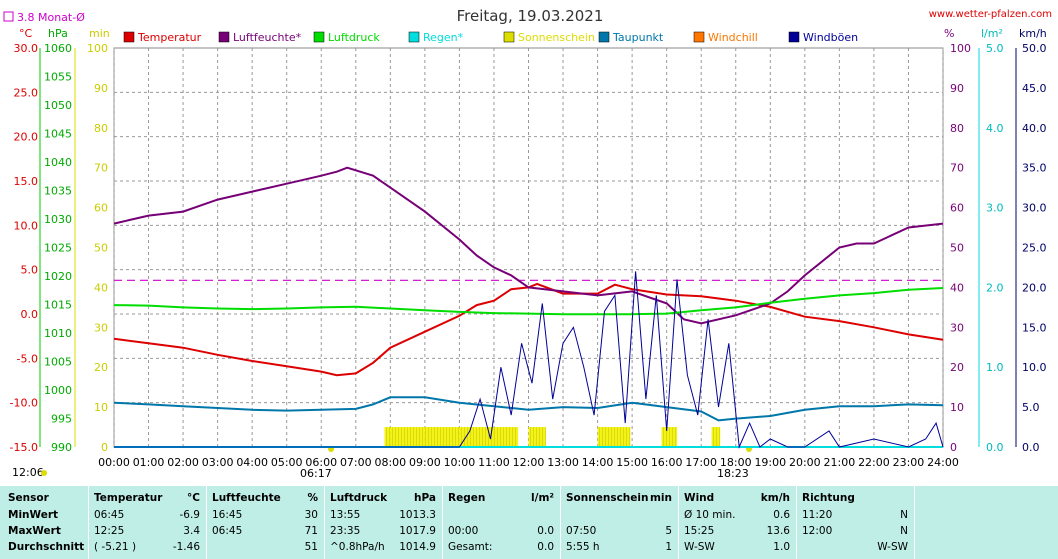 The height and width of the screenshot is (559, 1058). What do you see at coordinates (26, 48) in the screenshot?
I see `temperature-tick-label: 30.0` at bounding box center [26, 48].